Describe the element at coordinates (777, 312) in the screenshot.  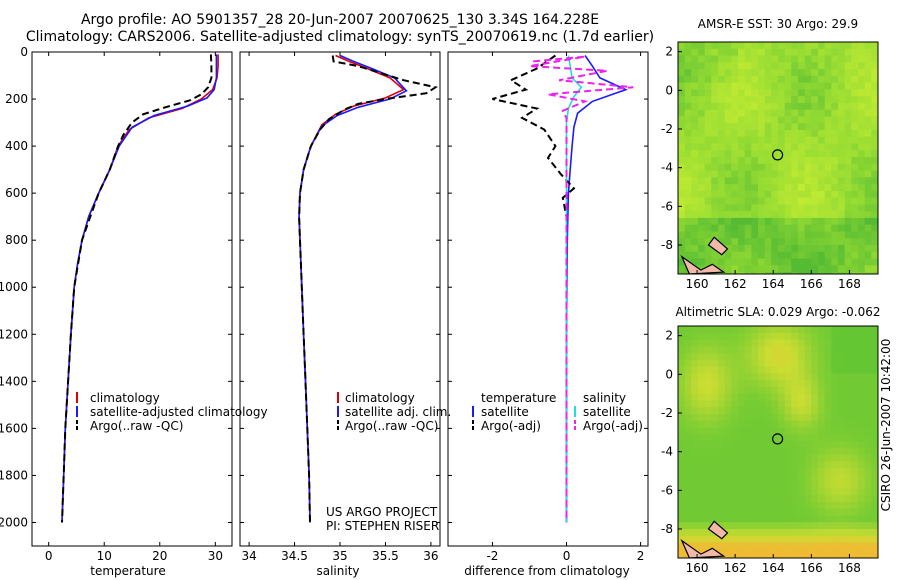
I see `sla-map-title: Altimetric SLA: 0.029 Argo: -0.062` at that location.